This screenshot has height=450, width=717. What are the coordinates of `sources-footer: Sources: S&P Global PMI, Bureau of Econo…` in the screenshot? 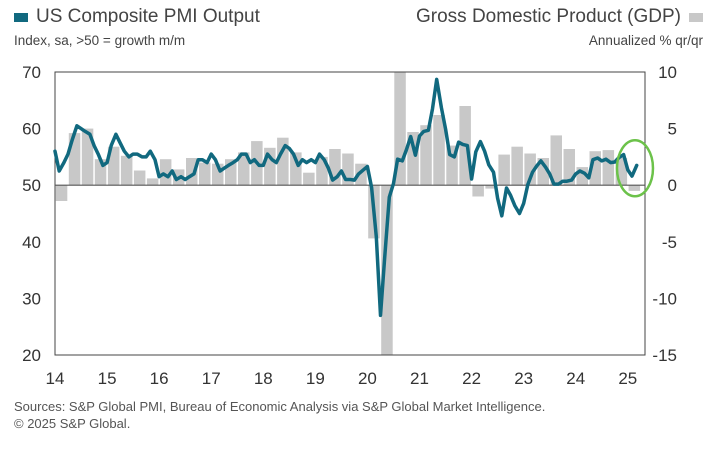 It's located at (279, 415).